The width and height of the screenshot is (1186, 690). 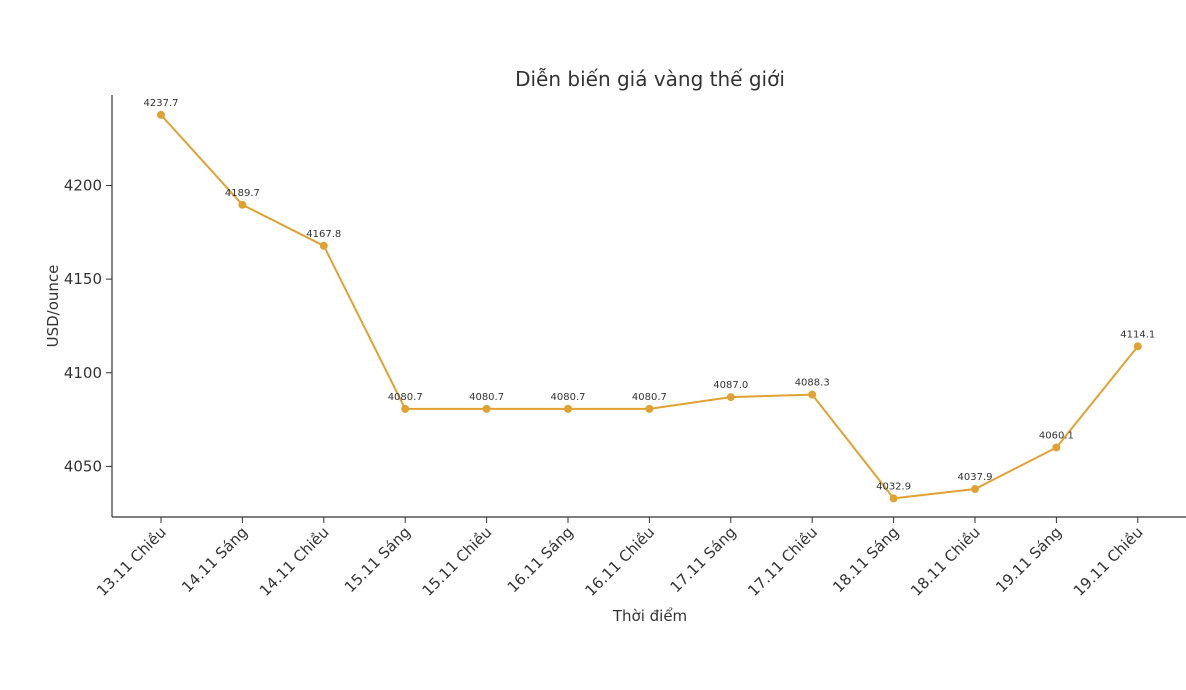 I want to click on x-tick-label: 15.11 Sáng, so click(x=377, y=559).